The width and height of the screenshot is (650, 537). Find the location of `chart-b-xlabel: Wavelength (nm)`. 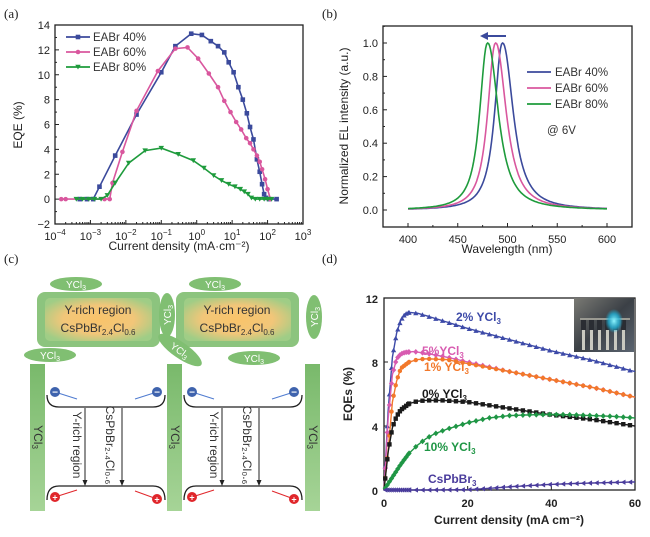

chart-b-xlabel: Wavelength (nm) is located at coordinates (507, 249).